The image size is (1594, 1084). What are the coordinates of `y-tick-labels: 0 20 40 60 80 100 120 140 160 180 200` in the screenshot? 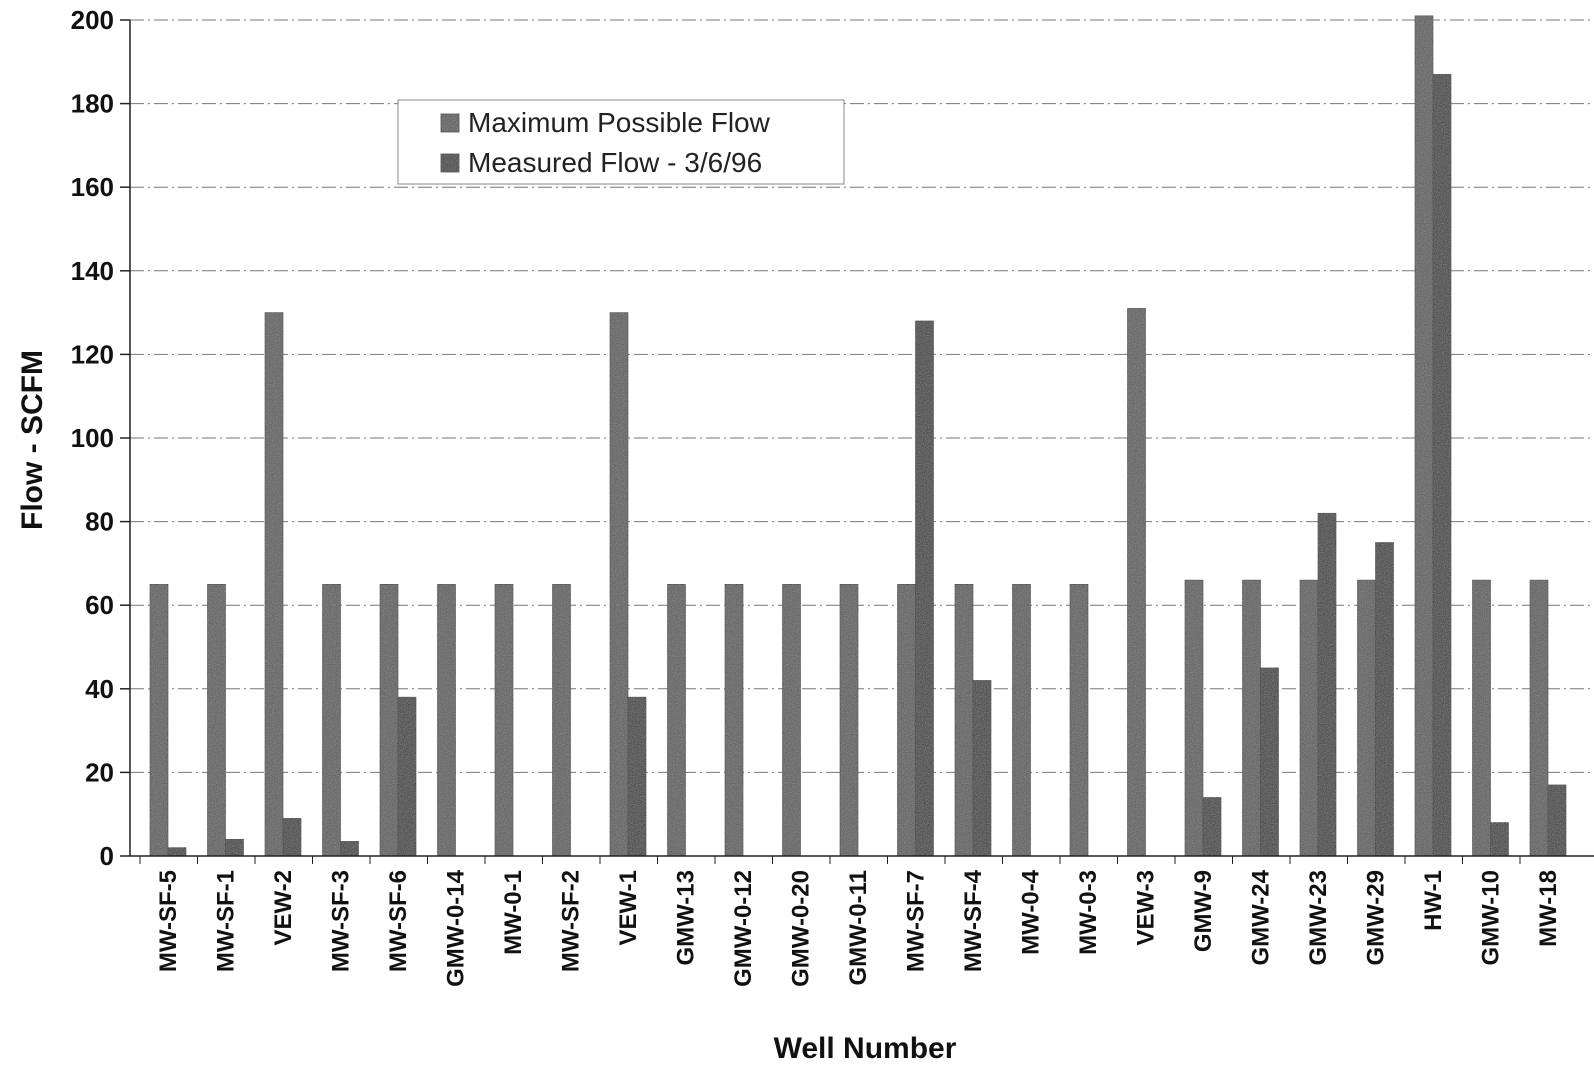 It's located at (100, 438).